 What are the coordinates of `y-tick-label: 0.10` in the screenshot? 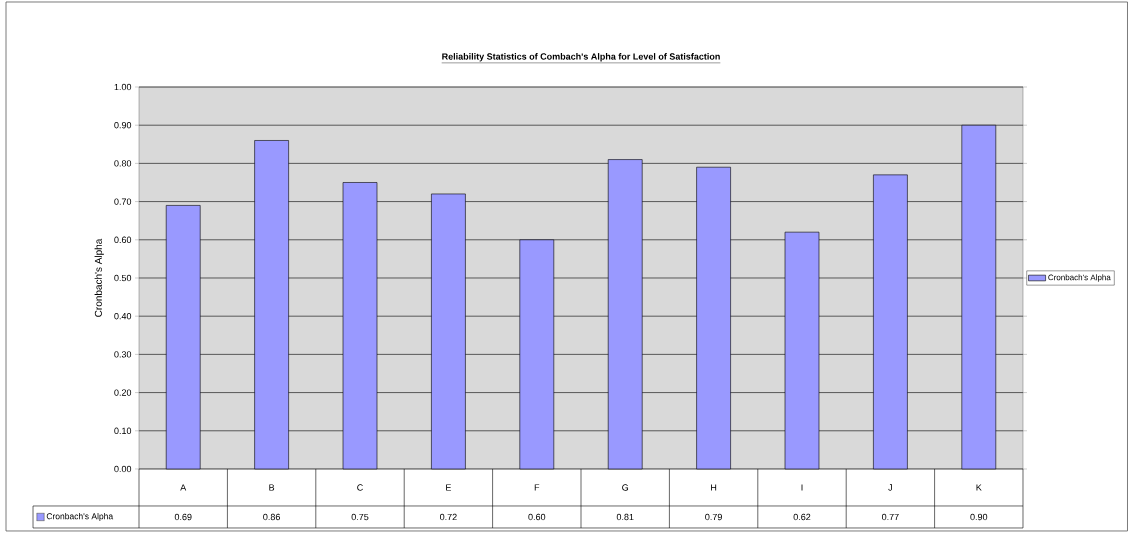 It's located at (123, 430).